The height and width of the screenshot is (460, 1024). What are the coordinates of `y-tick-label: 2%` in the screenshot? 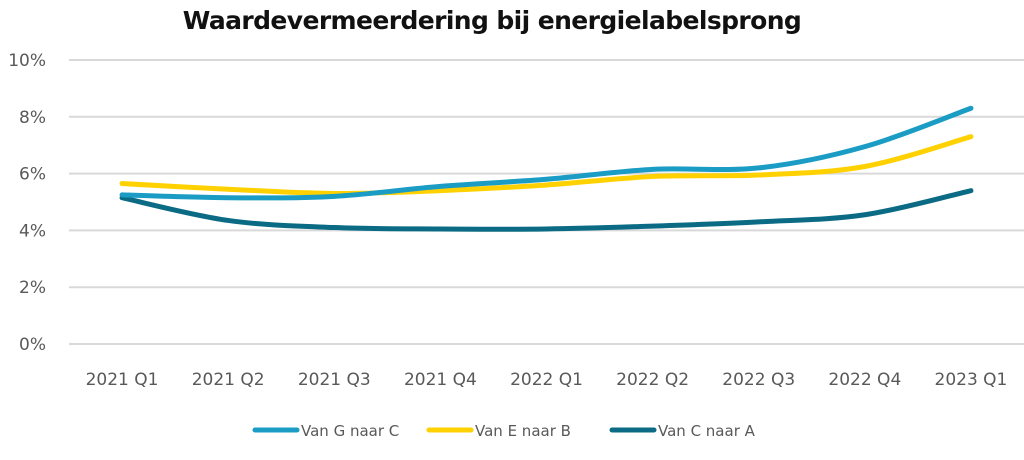 It's located at (32, 288).